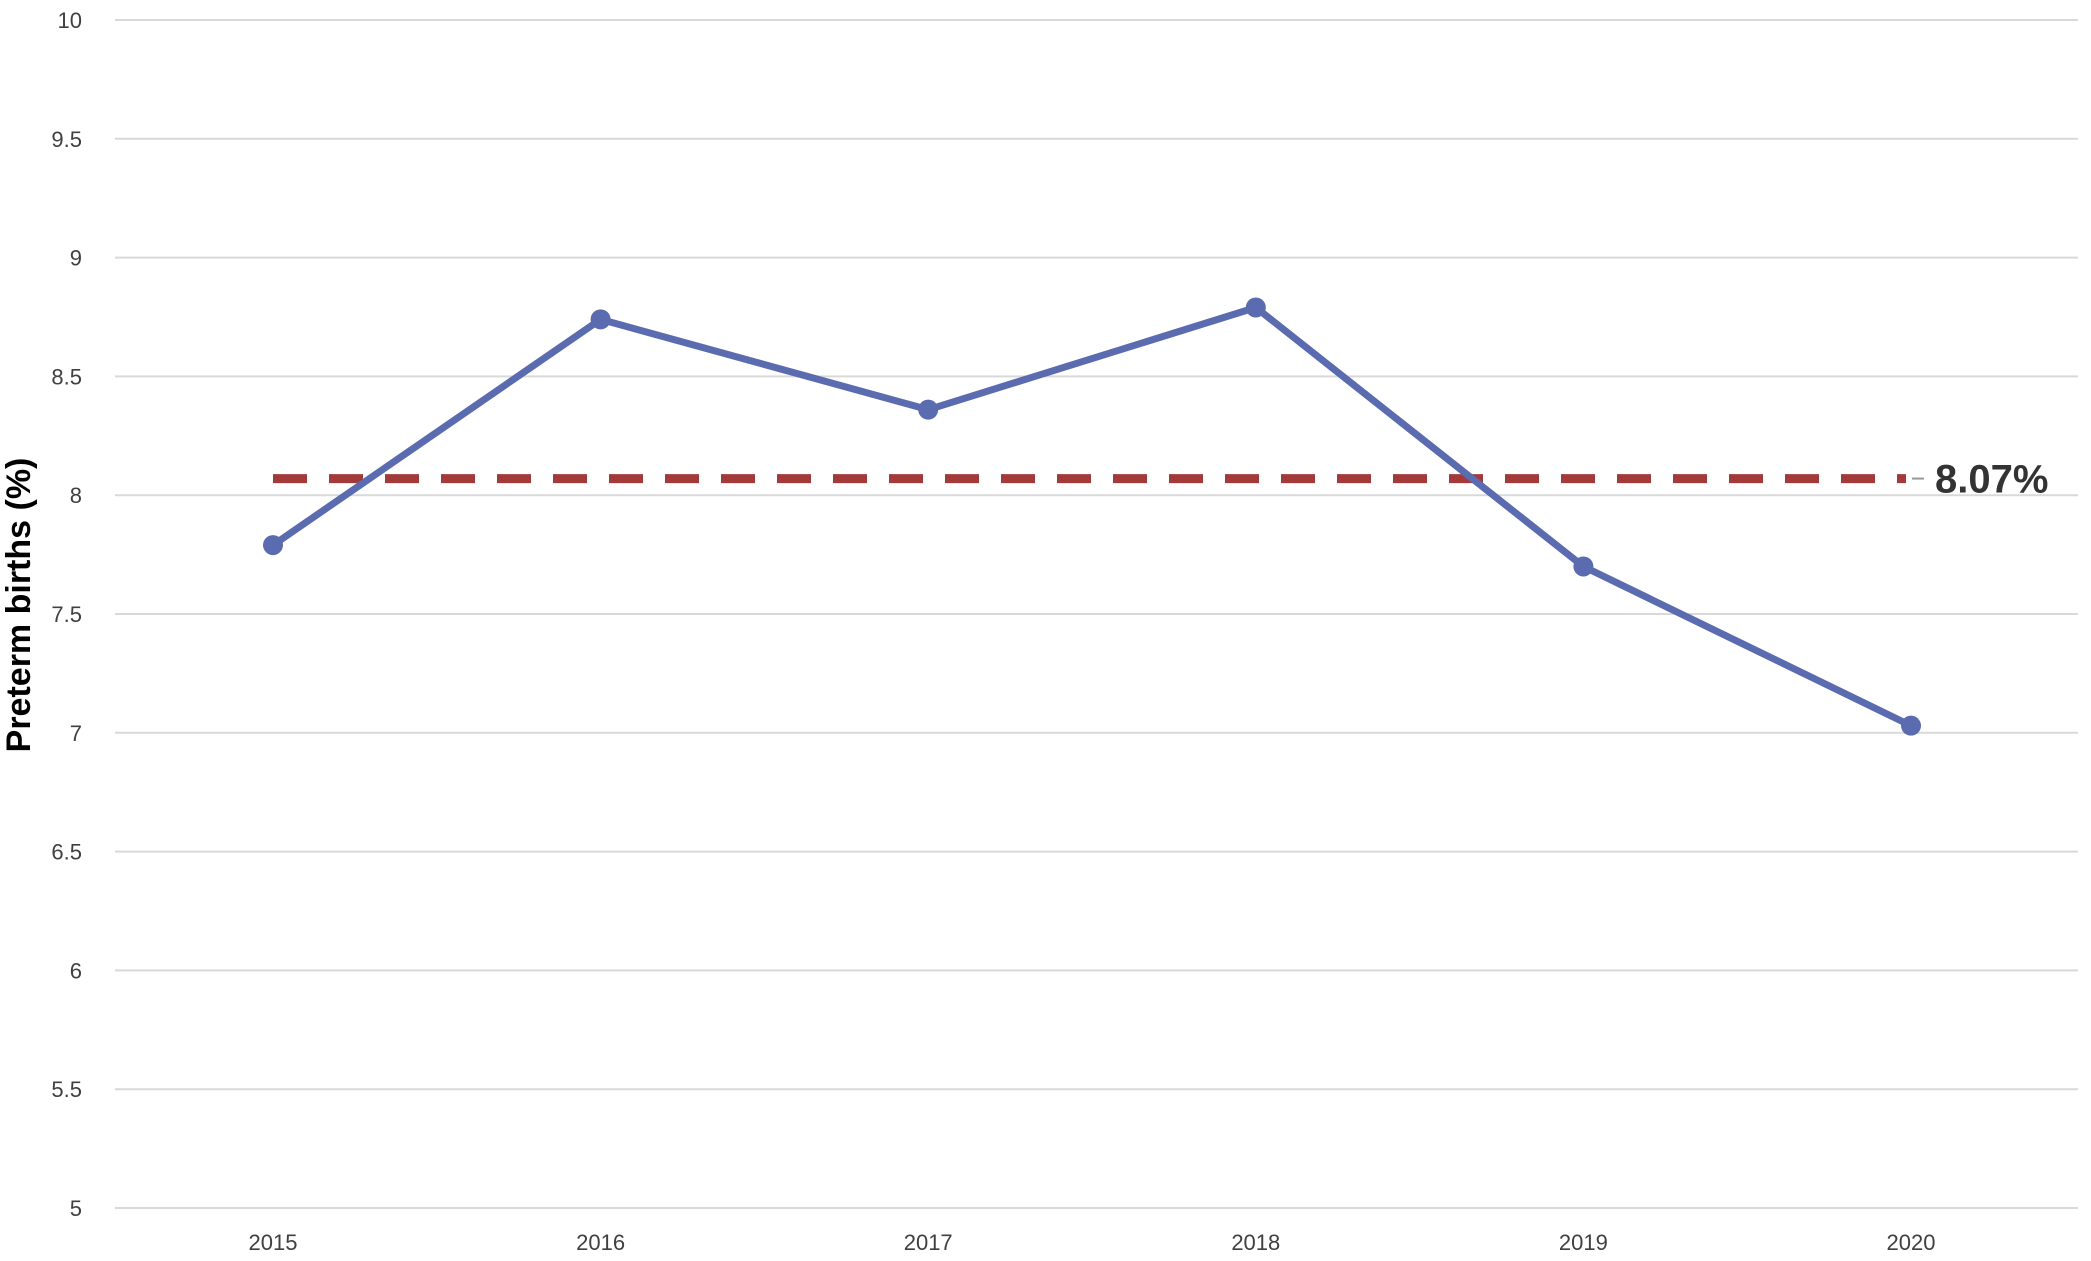  What do you see at coordinates (1991, 480) in the screenshot?
I see `reference-line-label: 8.07%` at bounding box center [1991, 480].